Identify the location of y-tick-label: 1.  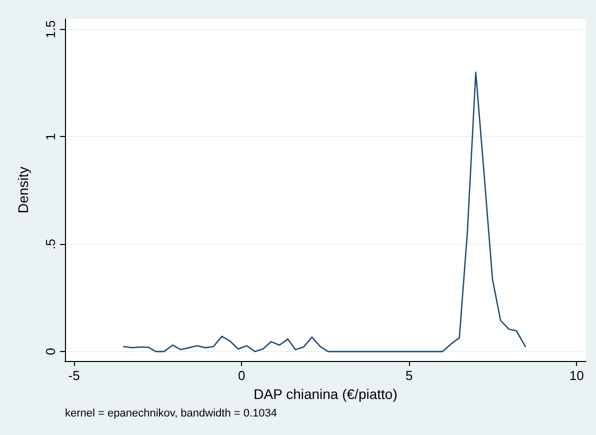
(50, 136).